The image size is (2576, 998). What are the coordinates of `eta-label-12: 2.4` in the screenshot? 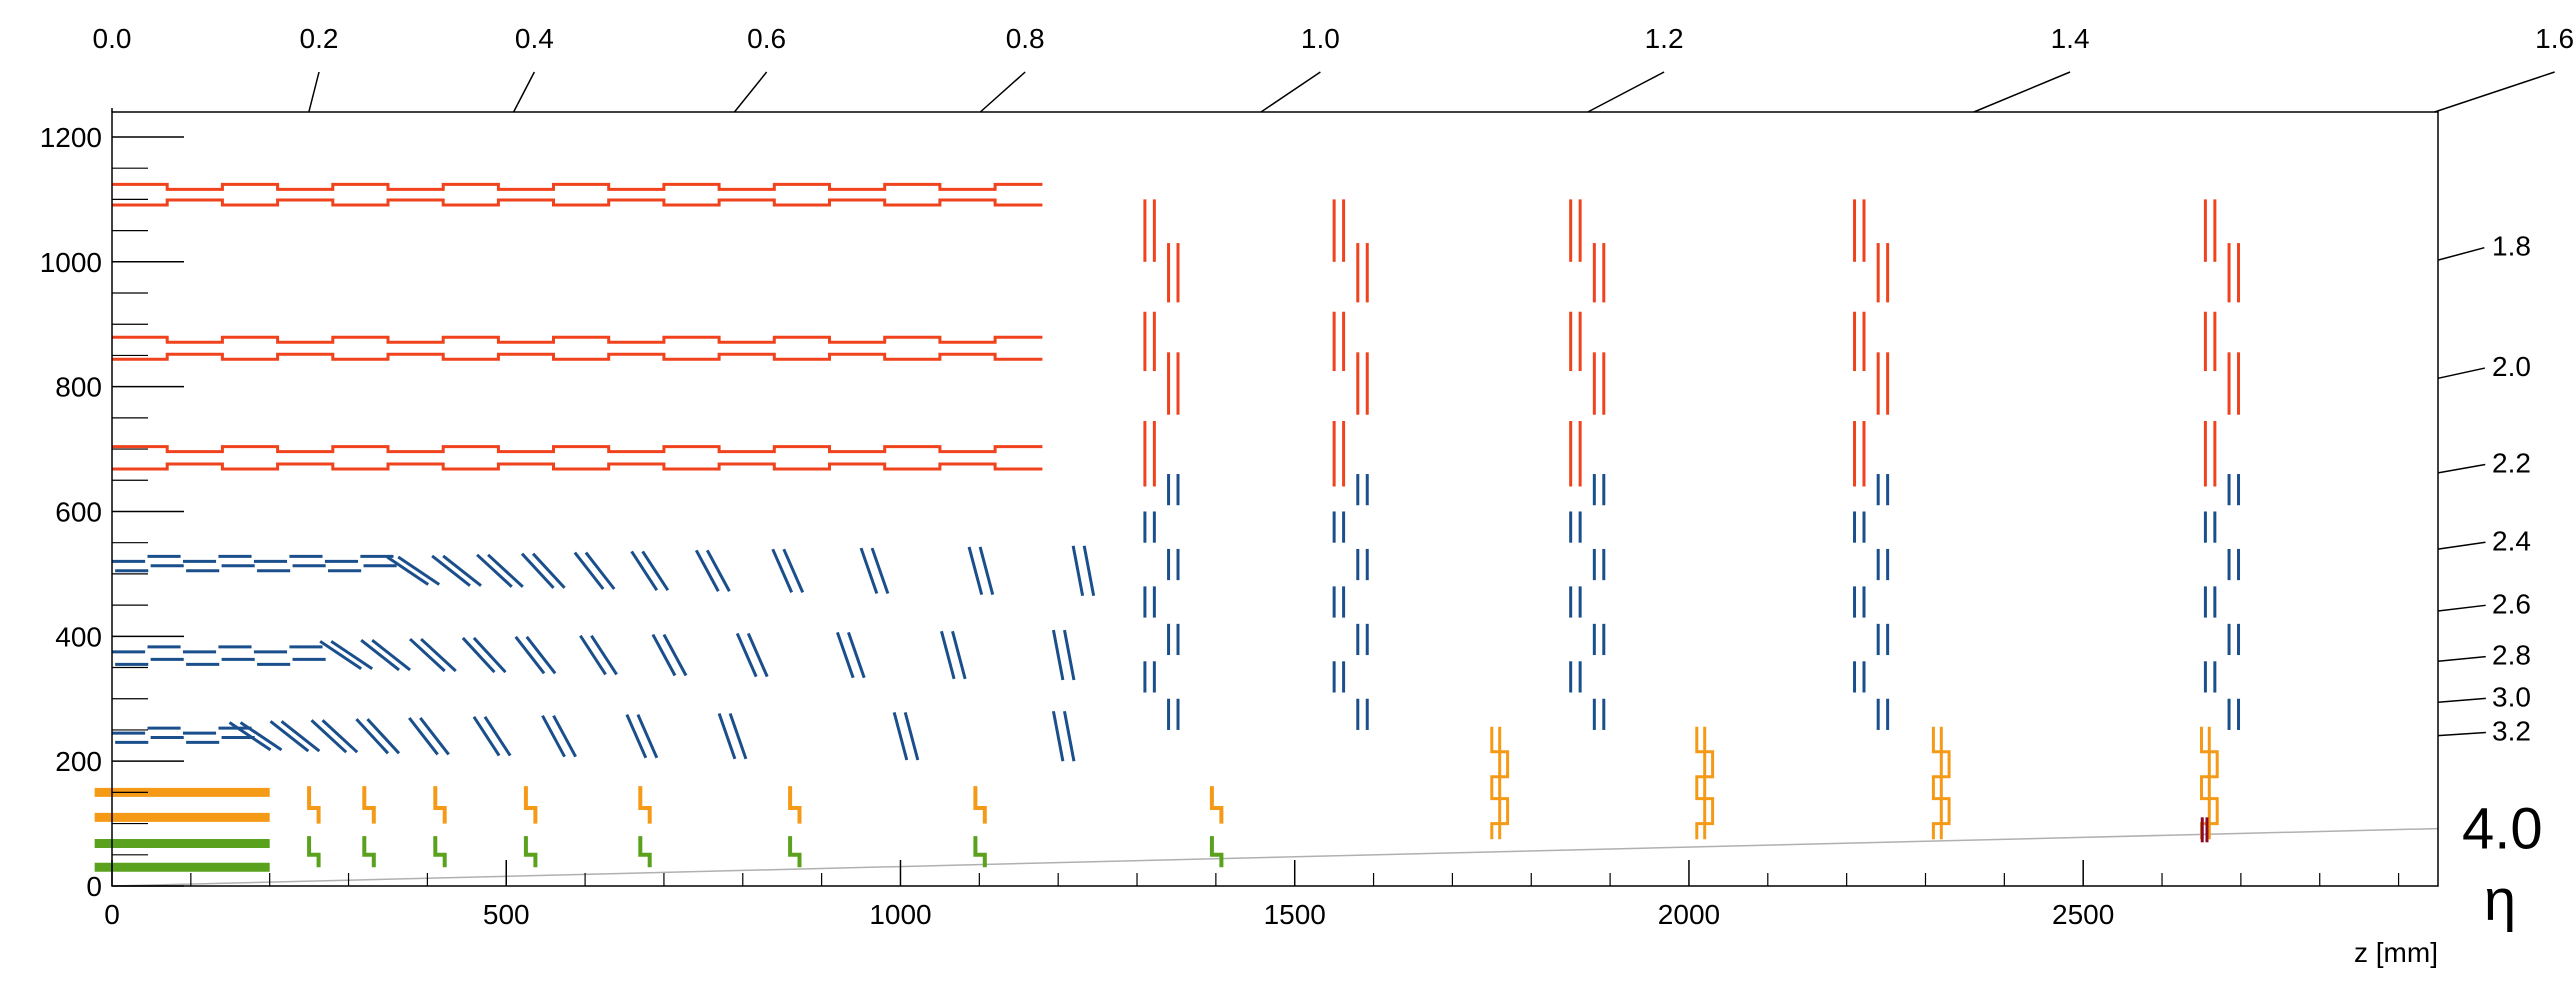 It's located at (2511, 540).